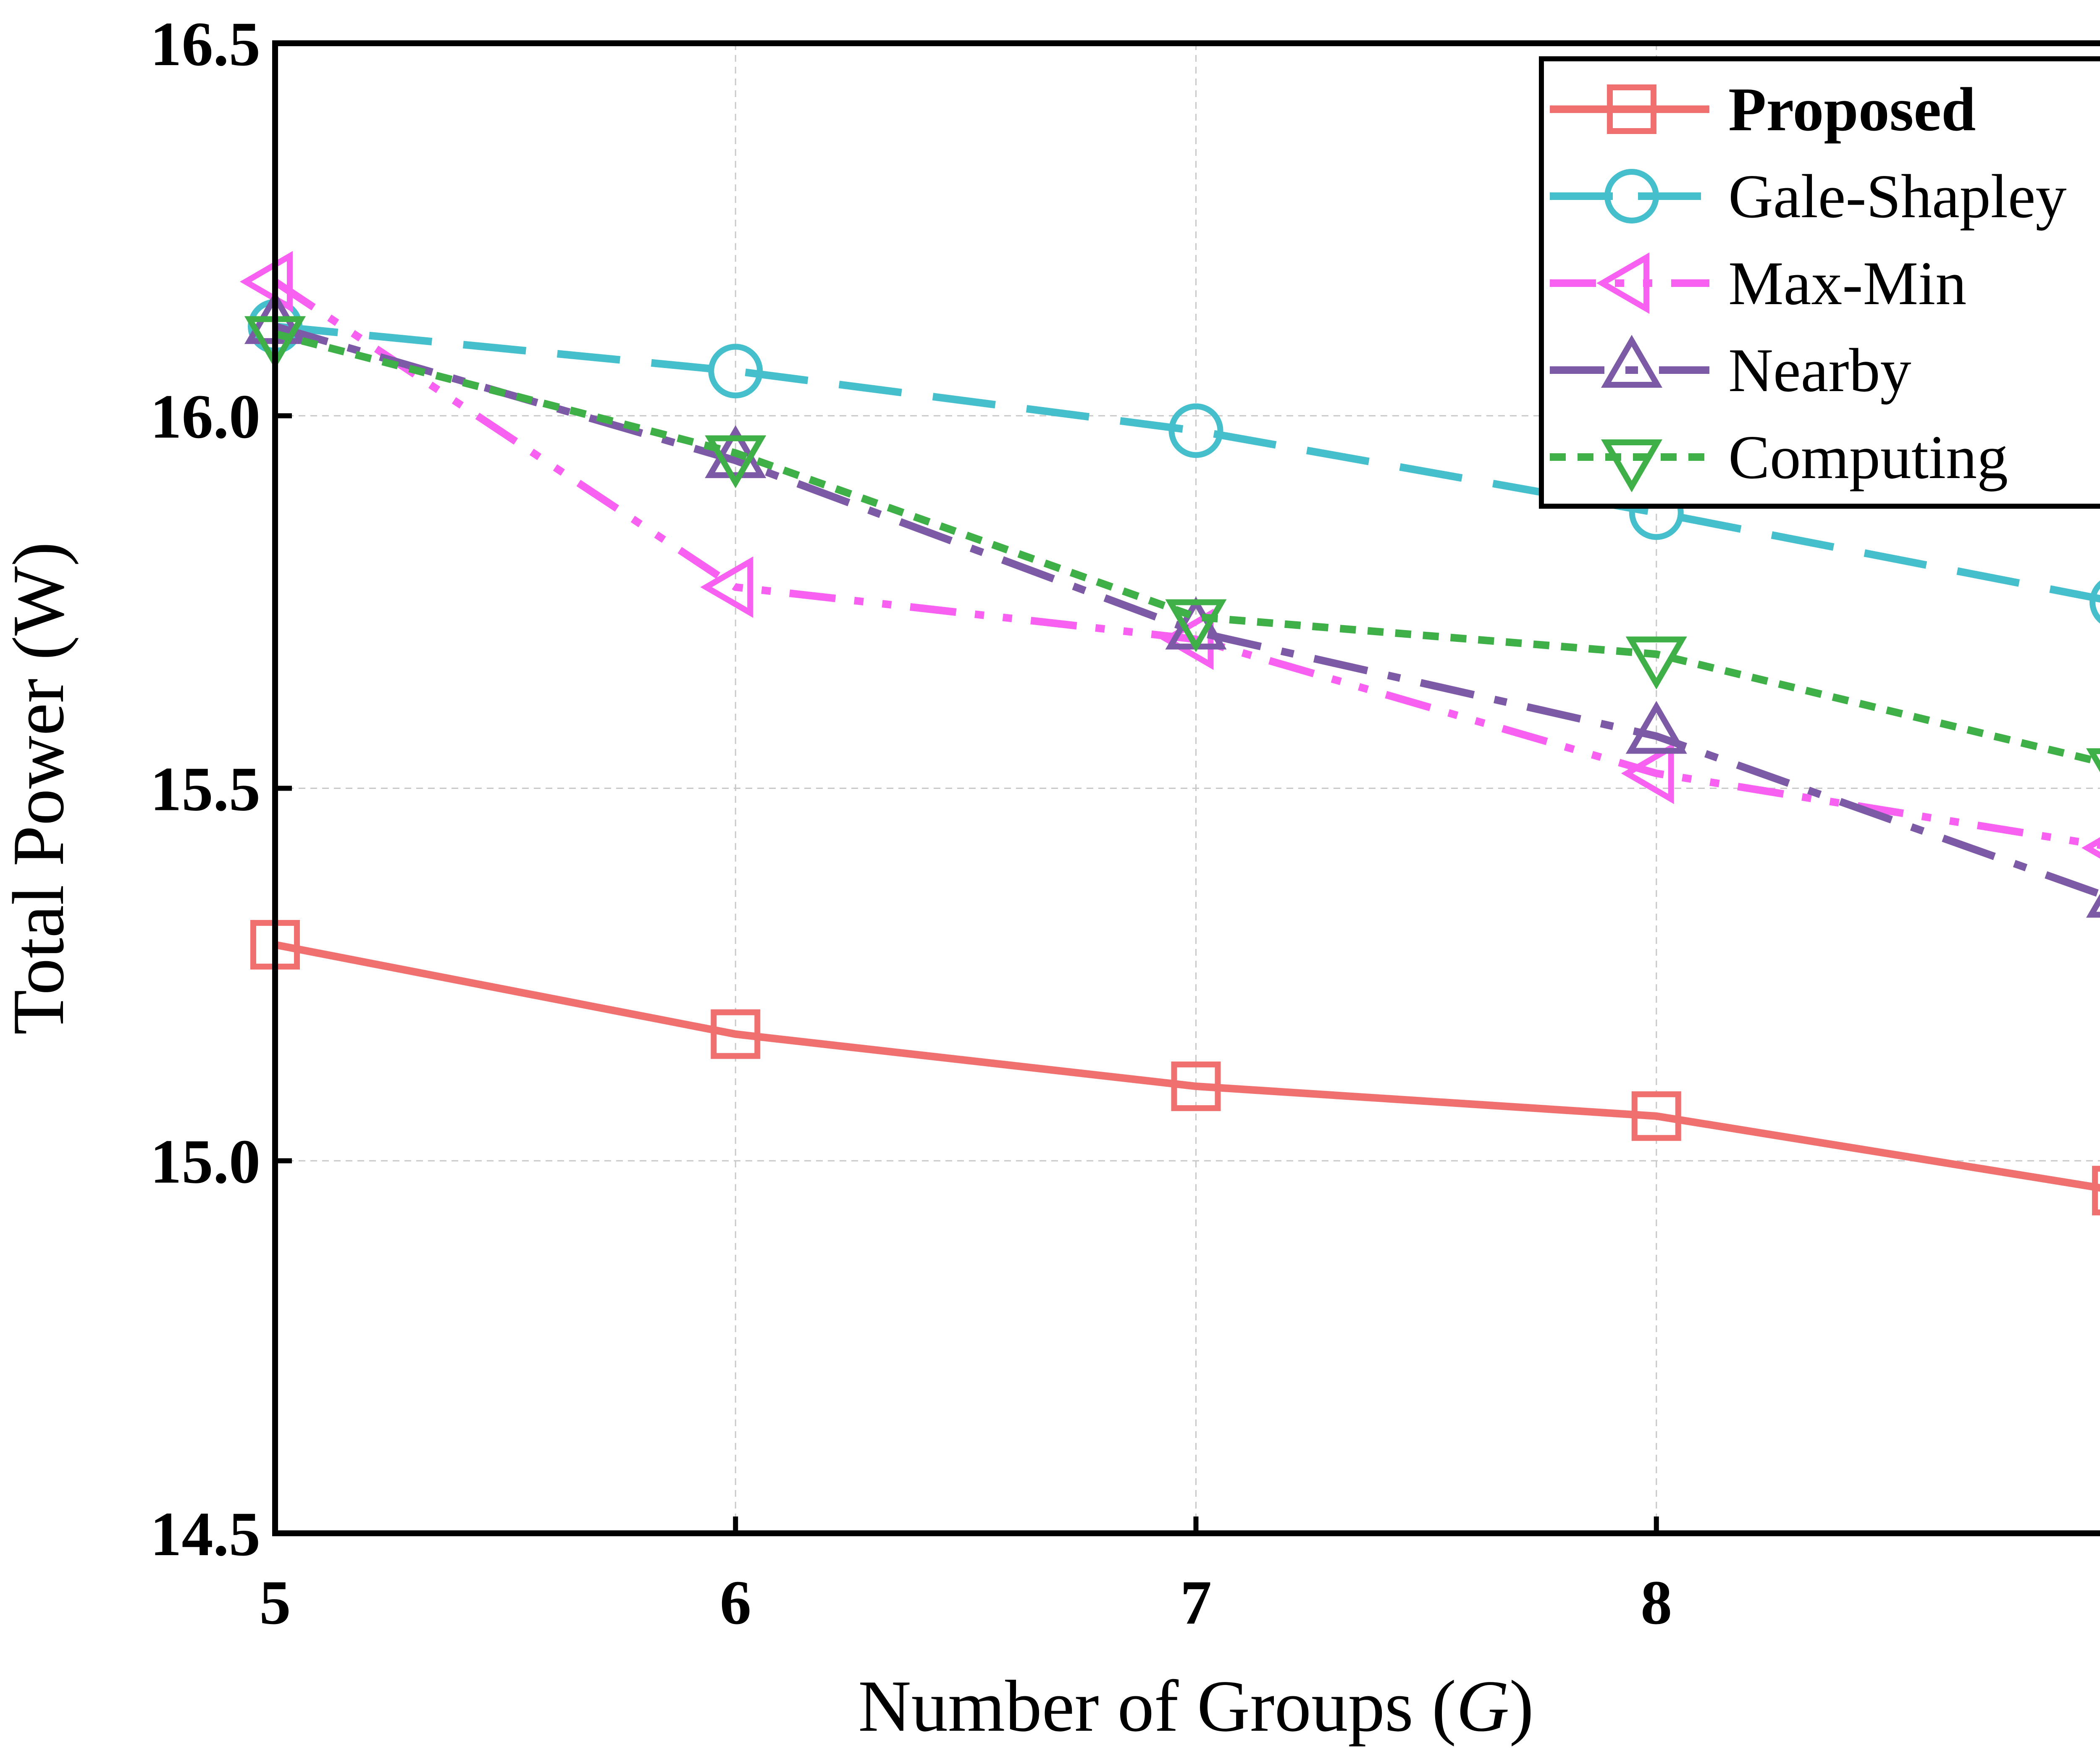  What do you see at coordinates (1656, 1602) in the screenshot?
I see `x-tick-label: 8` at bounding box center [1656, 1602].